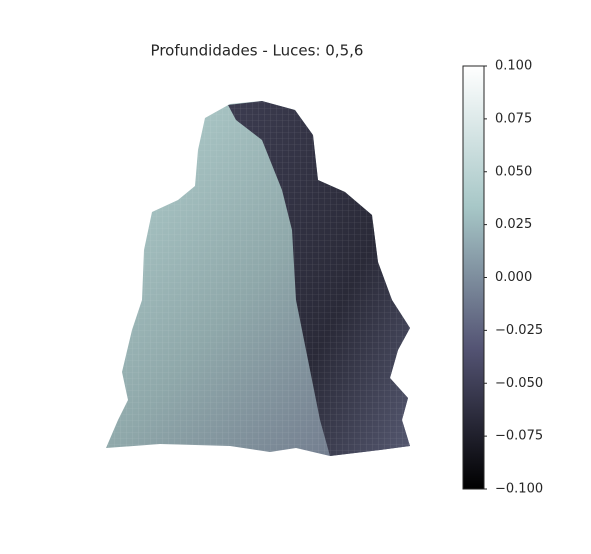 This screenshot has height=554, width=591. I want to click on chart-title: Profundidades - Luces: 0,5,6, so click(257, 51).